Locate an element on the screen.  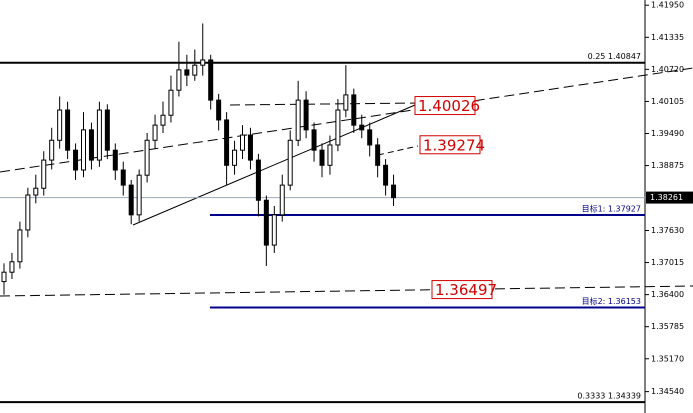
price-label: 1.40026 is located at coordinates (449, 106).